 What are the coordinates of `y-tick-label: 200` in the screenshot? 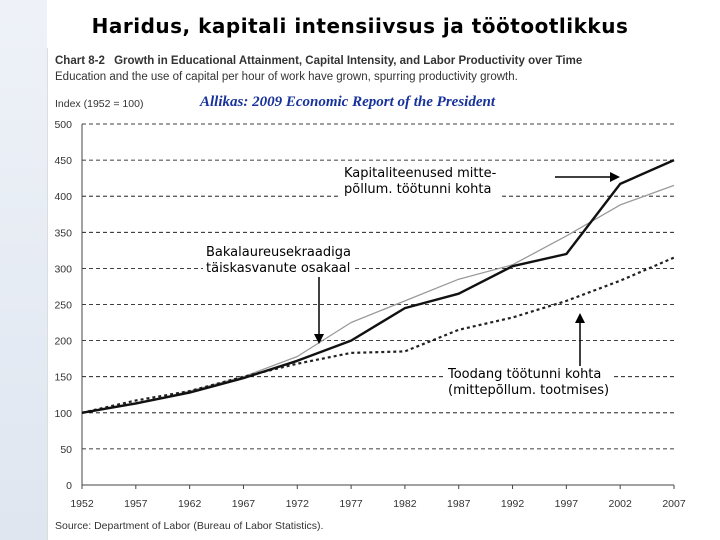 It's located at (63, 342).